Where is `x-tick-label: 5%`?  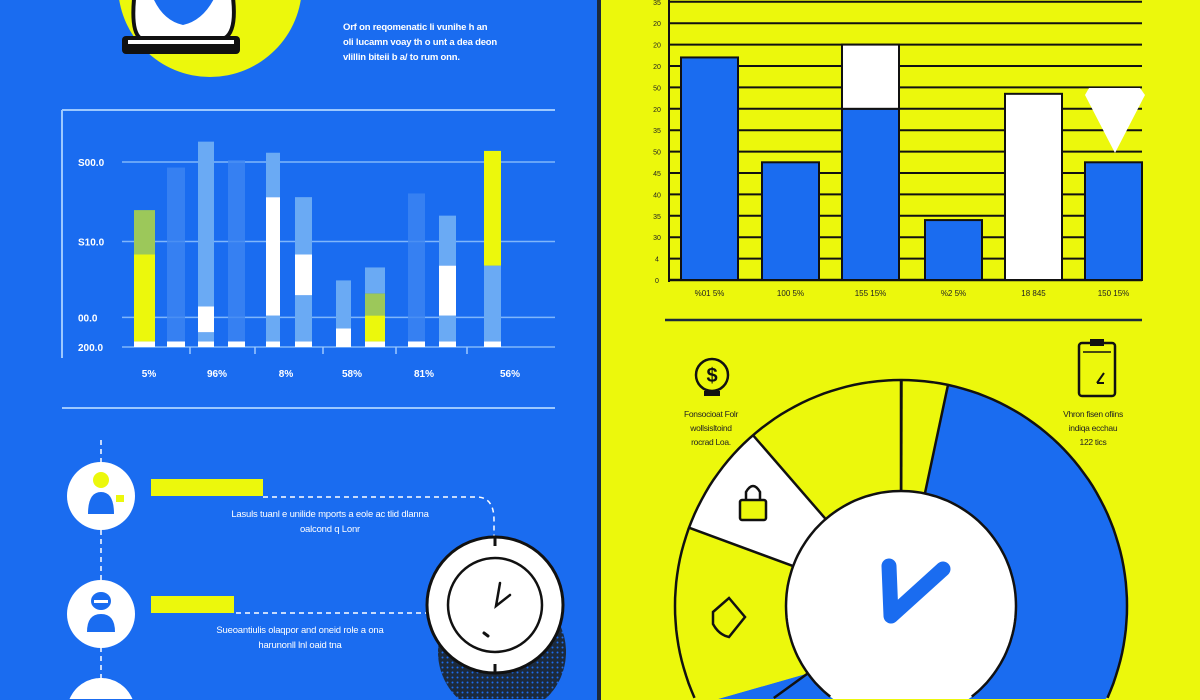 x-tick-label: 5% is located at coordinates (149, 374).